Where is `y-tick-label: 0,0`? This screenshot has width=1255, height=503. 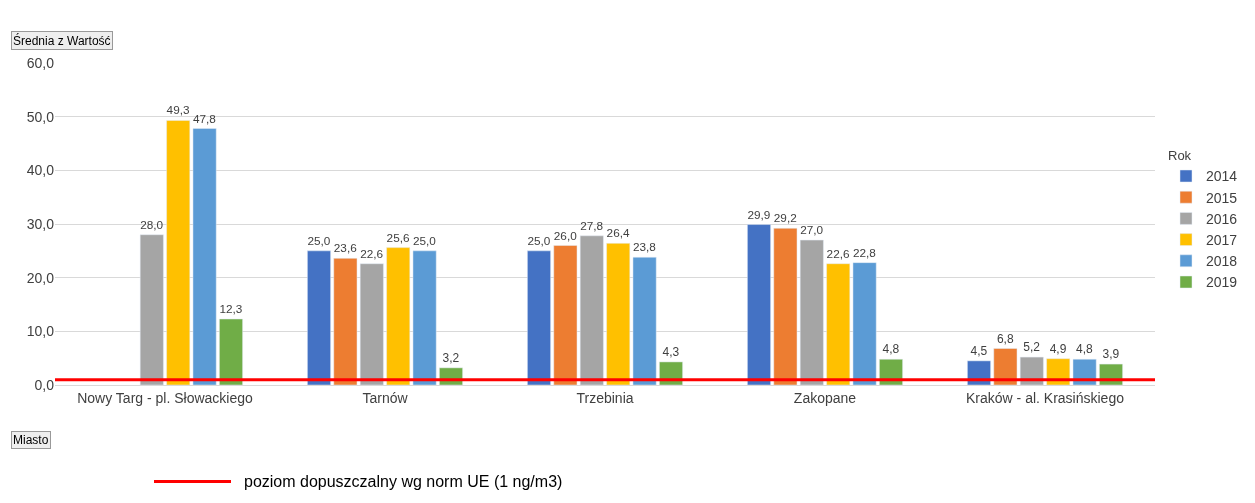
y-tick-label: 0,0 is located at coordinates (44, 384).